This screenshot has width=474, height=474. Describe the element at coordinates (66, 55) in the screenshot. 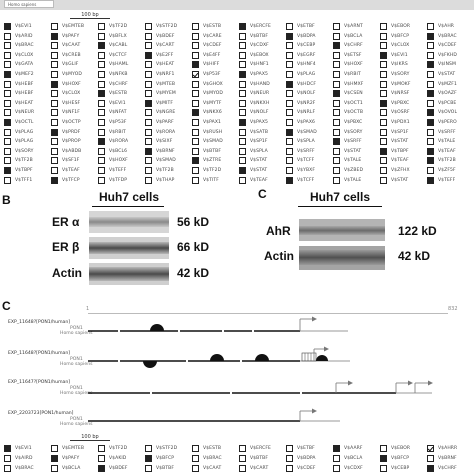

I see `factor-checkbox: V$CREB` at that location.